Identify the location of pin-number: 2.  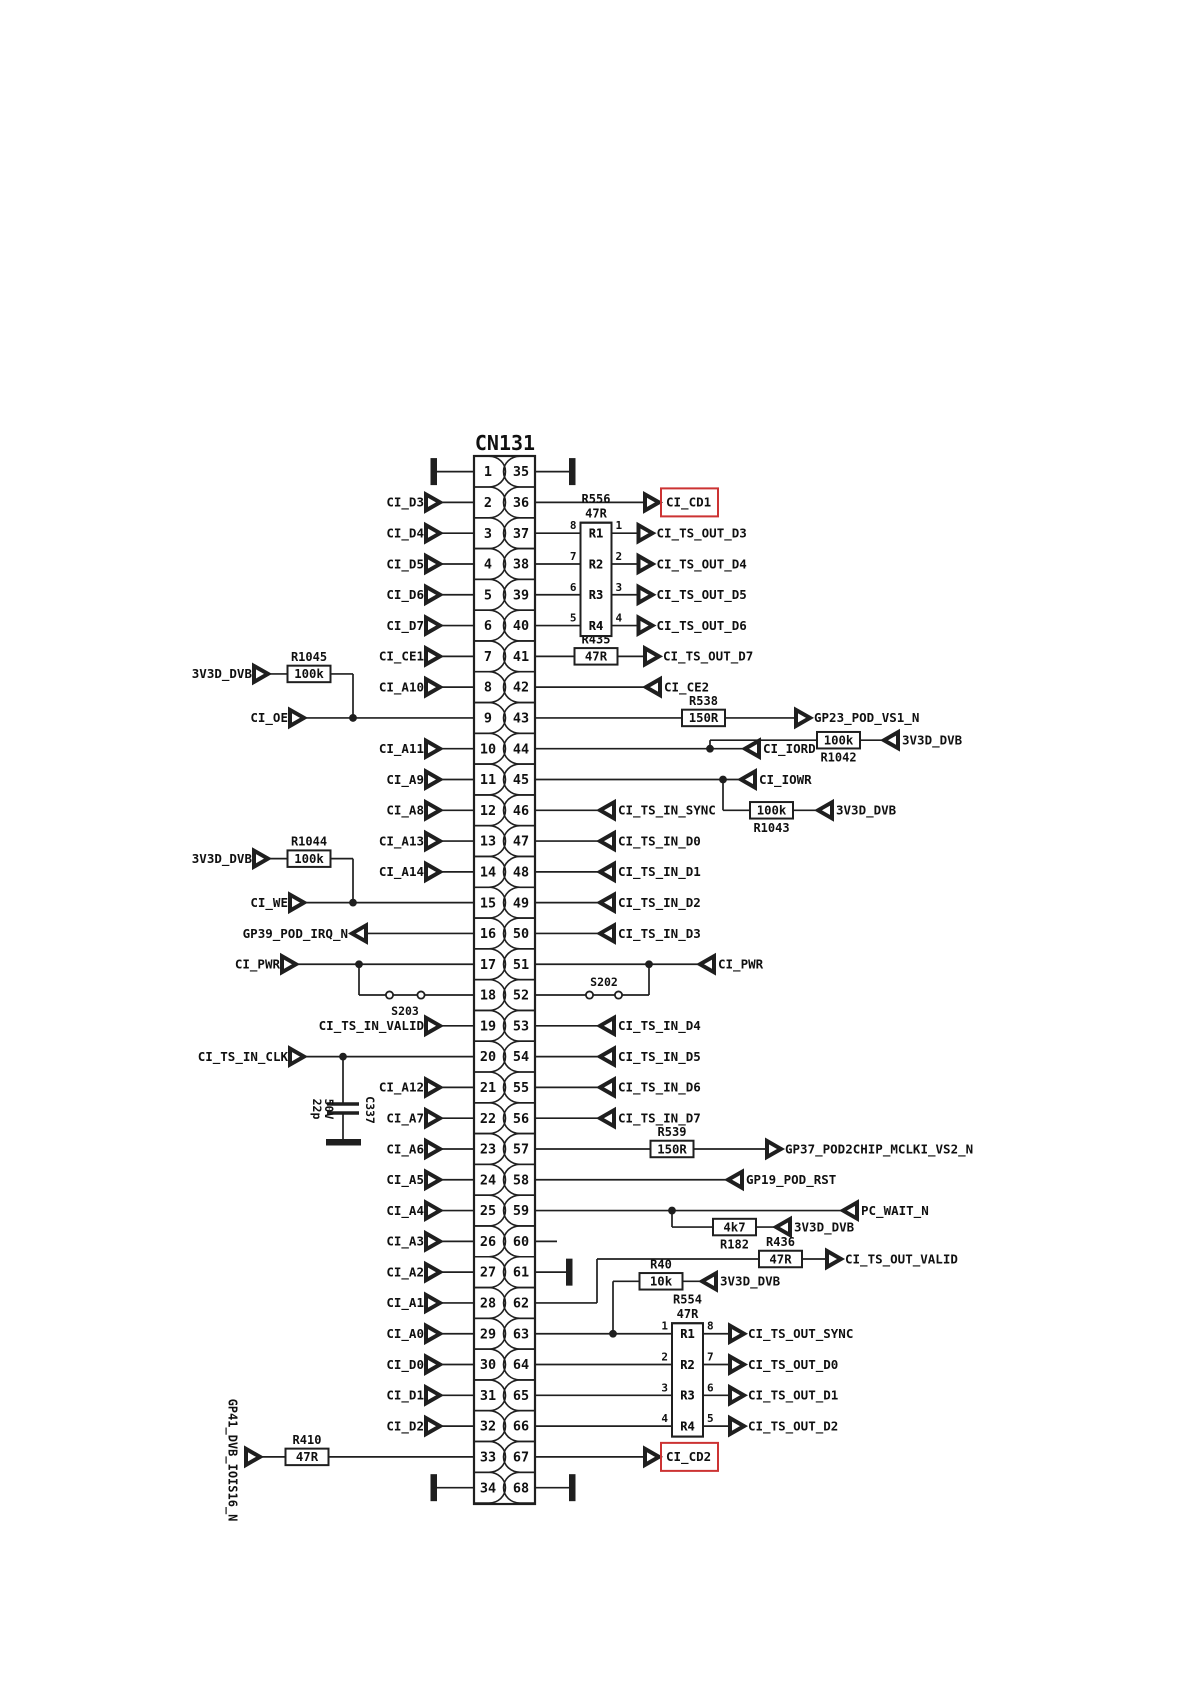
(488, 503).